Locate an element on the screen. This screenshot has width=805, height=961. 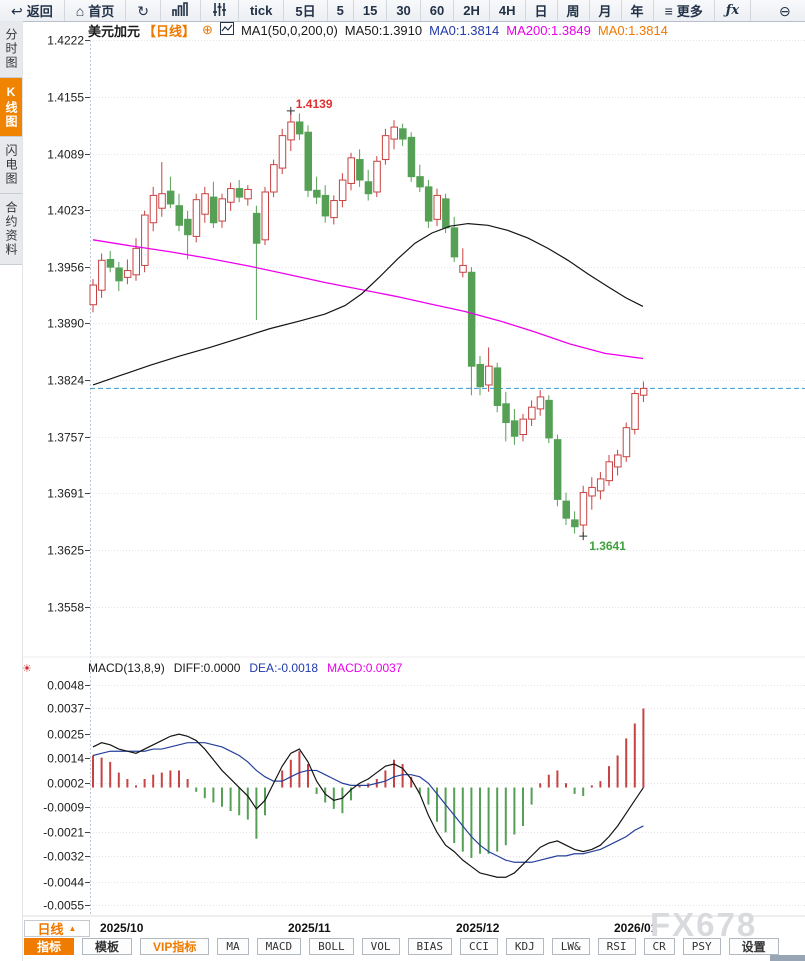
toolbar-m60-button: 60 is located at coordinates (438, 10).